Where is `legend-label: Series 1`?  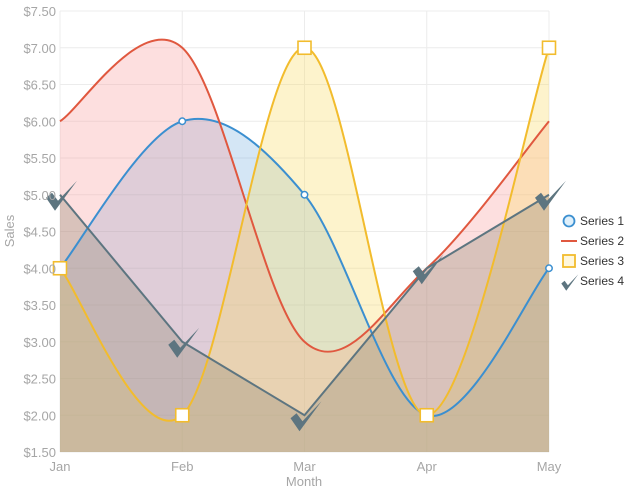 legend-label: Series 1 is located at coordinates (602, 221).